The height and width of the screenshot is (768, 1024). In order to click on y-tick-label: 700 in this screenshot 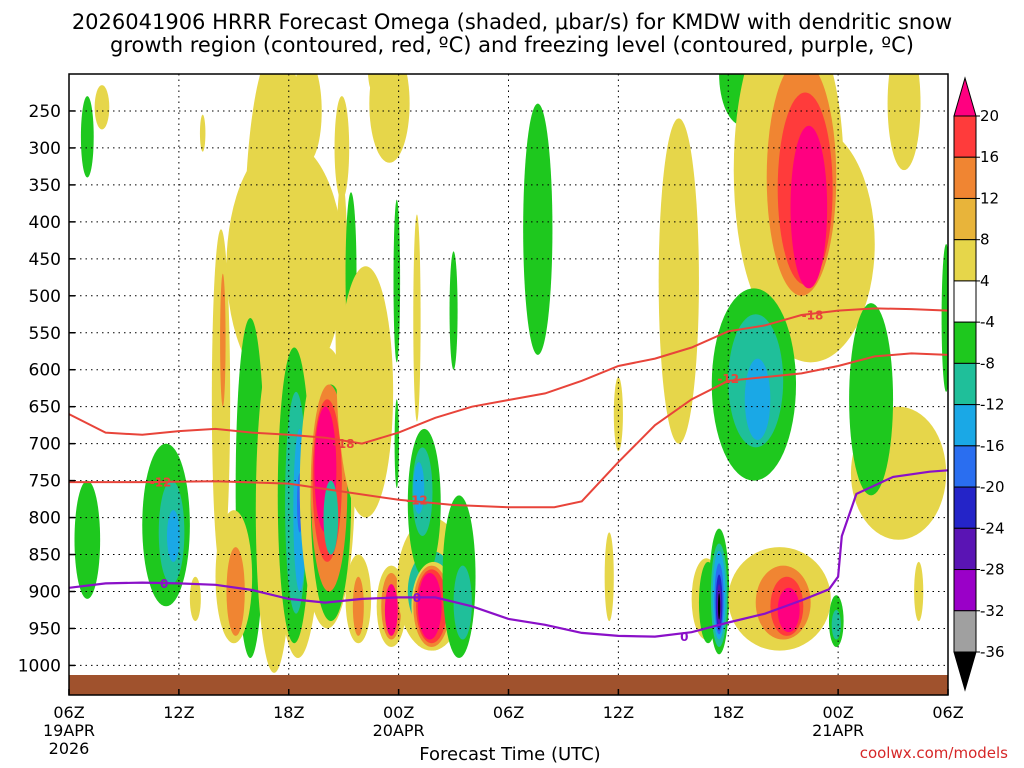, I will do `click(45, 445)`.